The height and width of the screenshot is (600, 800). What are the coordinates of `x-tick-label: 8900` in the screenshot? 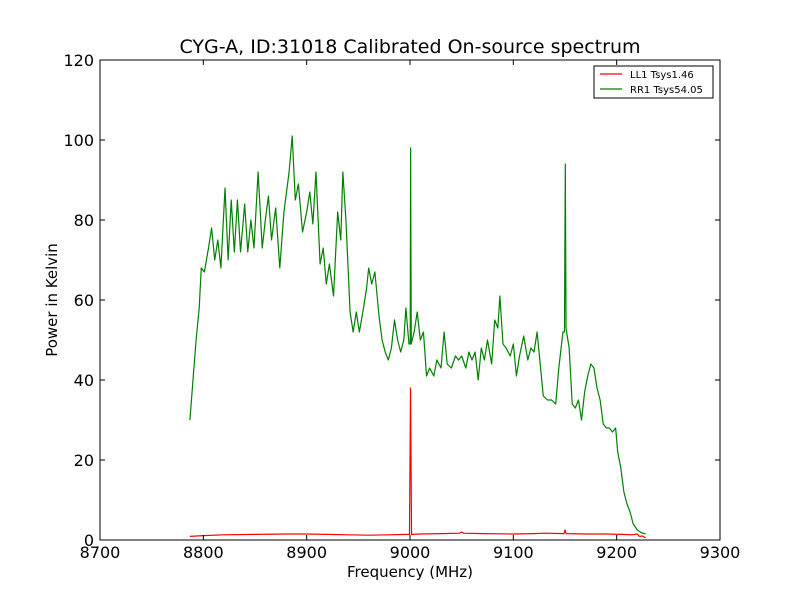 It's located at (306, 552).